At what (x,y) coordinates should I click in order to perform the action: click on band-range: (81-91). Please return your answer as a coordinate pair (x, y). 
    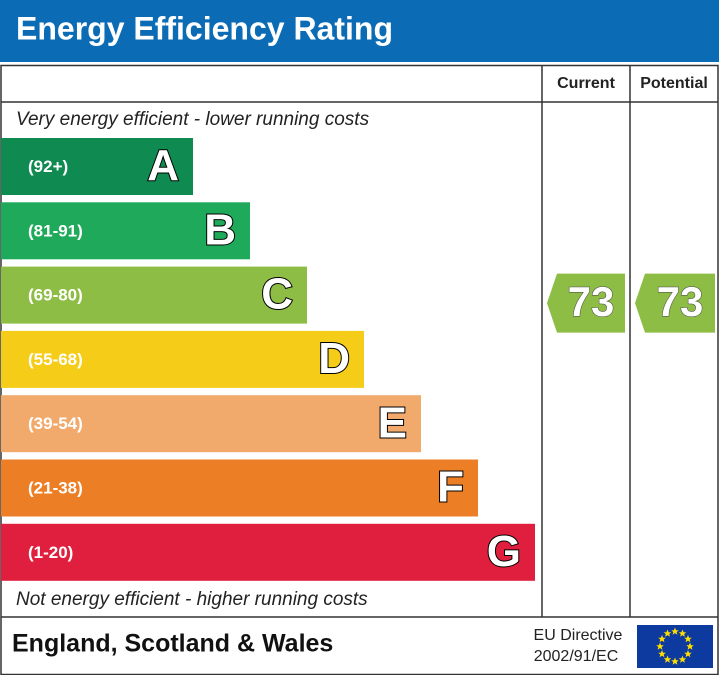
    Looking at the image, I should click on (55, 230).